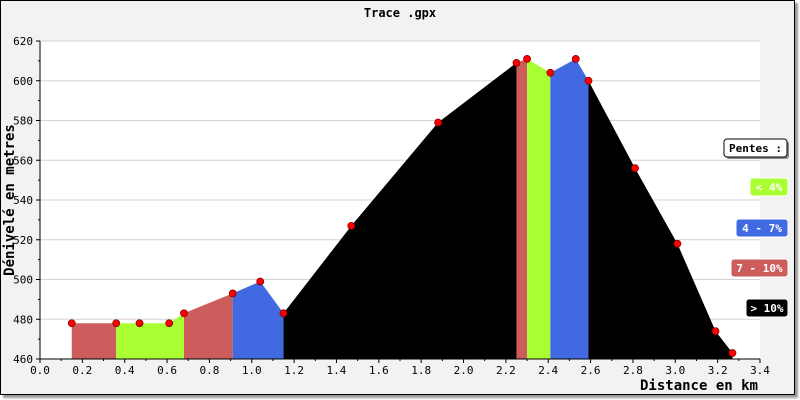  I want to click on slope-legend: Pentes : < 4% 4 - 7% 7 - 10% > 10%, so click(756, 228).